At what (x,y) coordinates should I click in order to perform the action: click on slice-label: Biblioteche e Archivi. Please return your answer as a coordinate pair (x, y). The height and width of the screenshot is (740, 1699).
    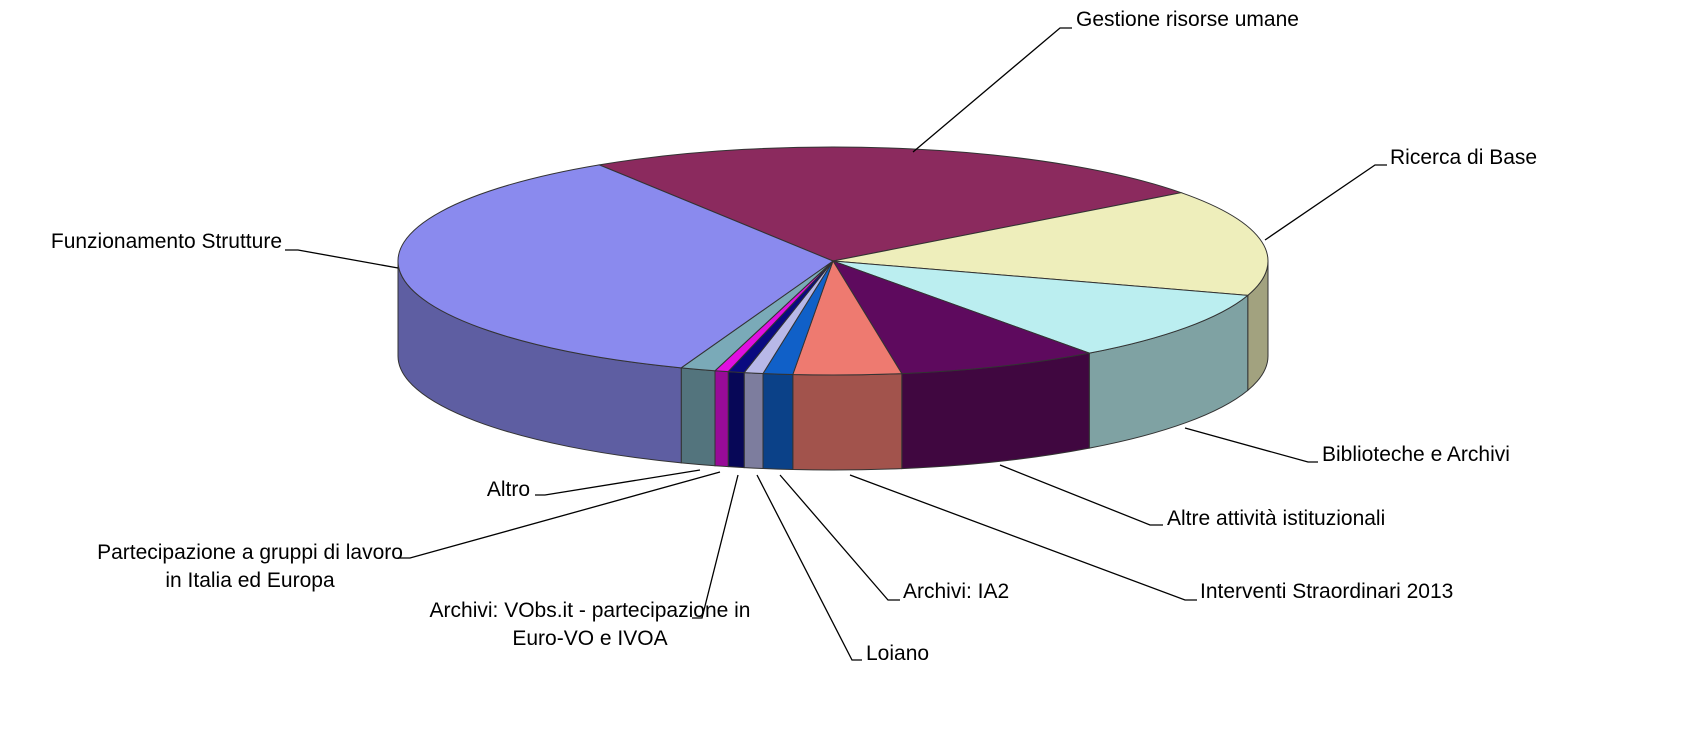
    Looking at the image, I should click on (1416, 454).